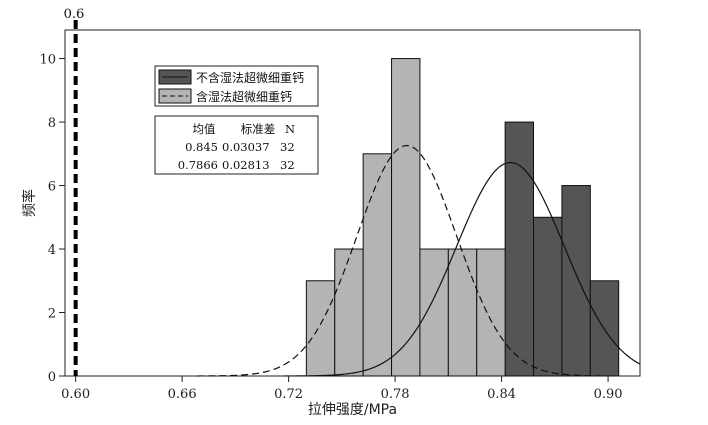  I want to click on y-tick-label: 8, so click(52, 123).